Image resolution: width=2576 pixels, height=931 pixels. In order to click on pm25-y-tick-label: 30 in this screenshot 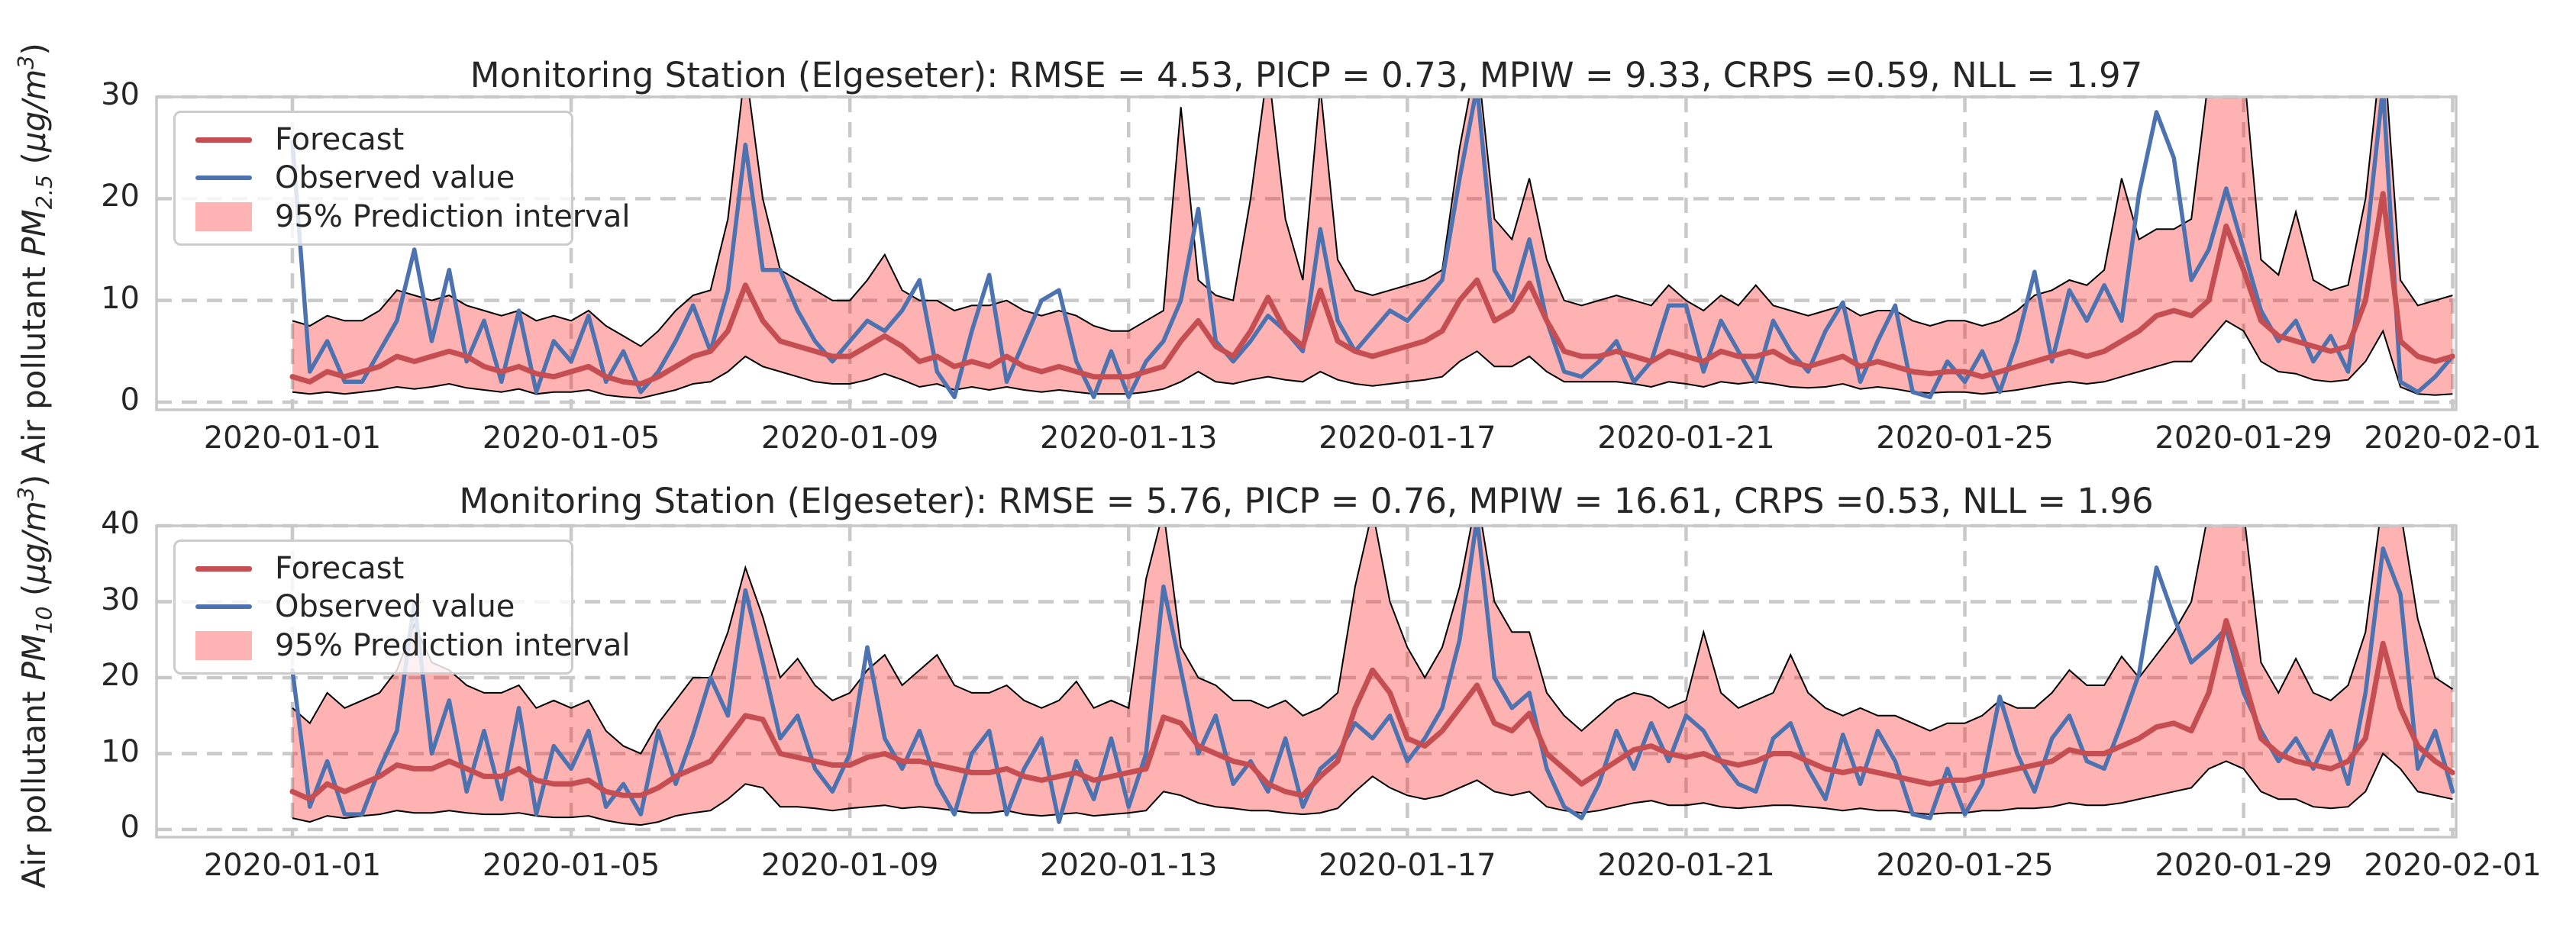, I will do `click(120, 94)`.